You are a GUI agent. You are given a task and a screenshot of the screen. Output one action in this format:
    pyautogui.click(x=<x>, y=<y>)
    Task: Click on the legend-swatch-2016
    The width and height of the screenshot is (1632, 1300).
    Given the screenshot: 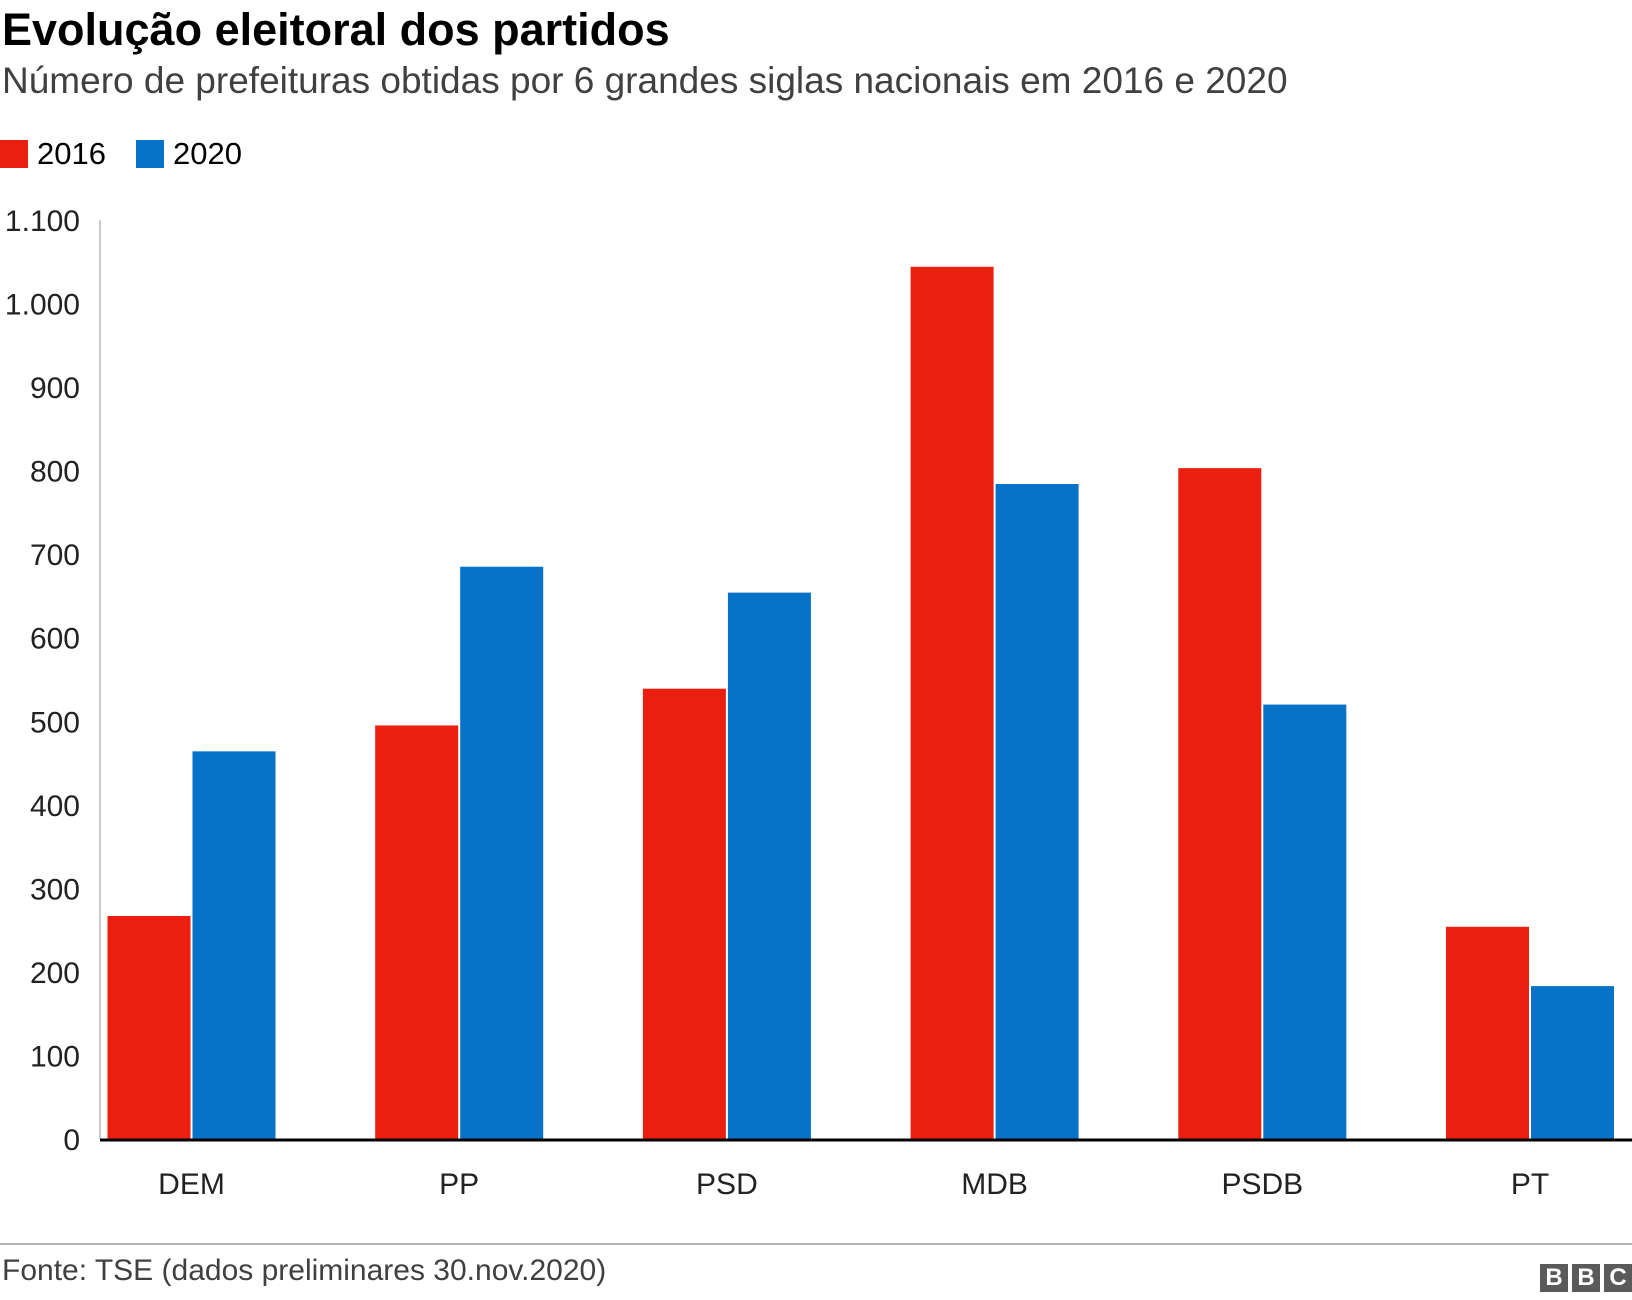 What is the action you would take?
    pyautogui.click(x=14, y=154)
    